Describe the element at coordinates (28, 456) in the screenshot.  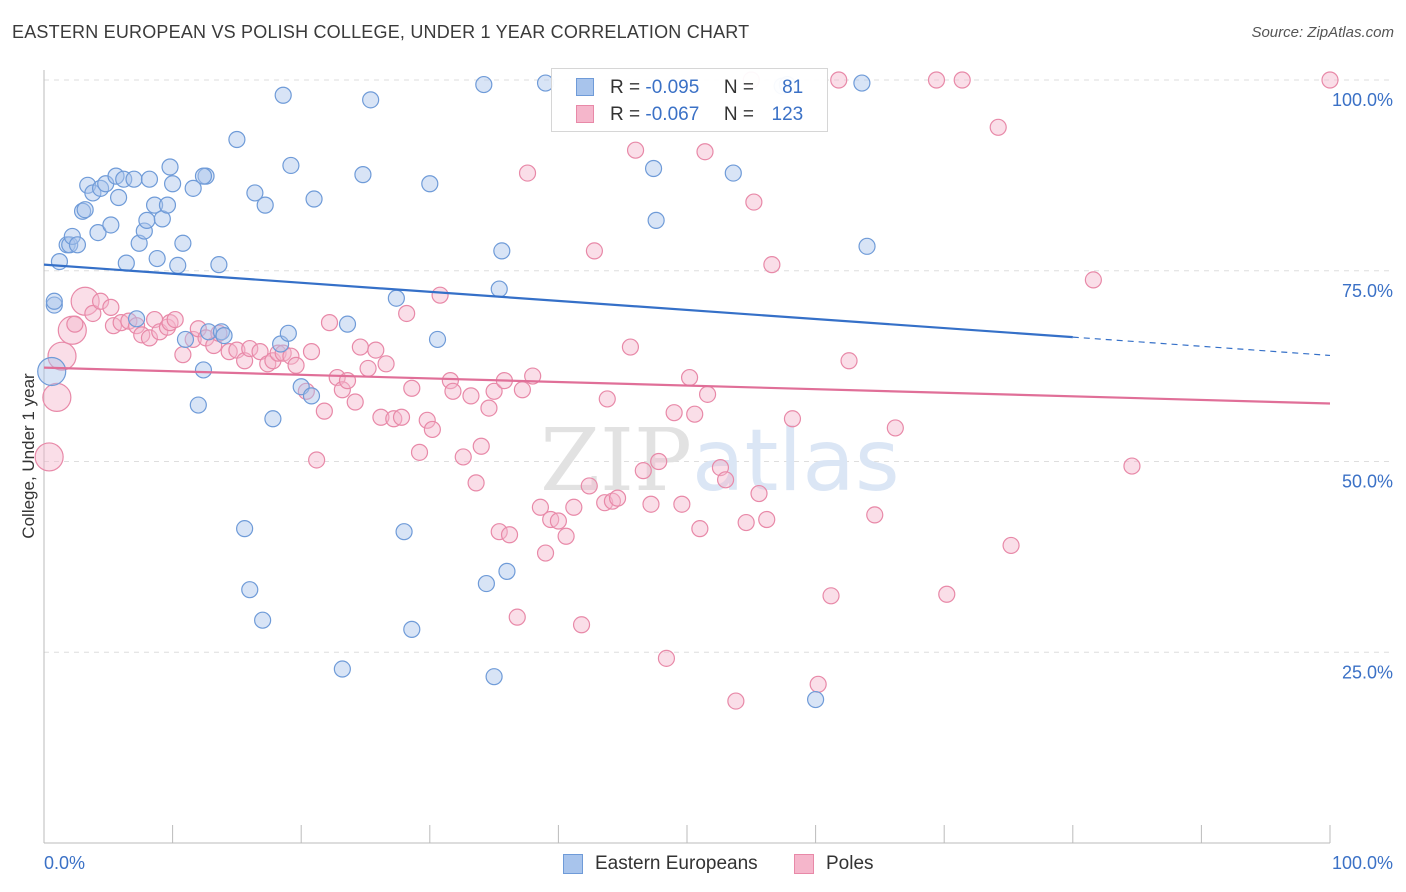
I see `y-axis-label: College, Under 1 year` at that location.